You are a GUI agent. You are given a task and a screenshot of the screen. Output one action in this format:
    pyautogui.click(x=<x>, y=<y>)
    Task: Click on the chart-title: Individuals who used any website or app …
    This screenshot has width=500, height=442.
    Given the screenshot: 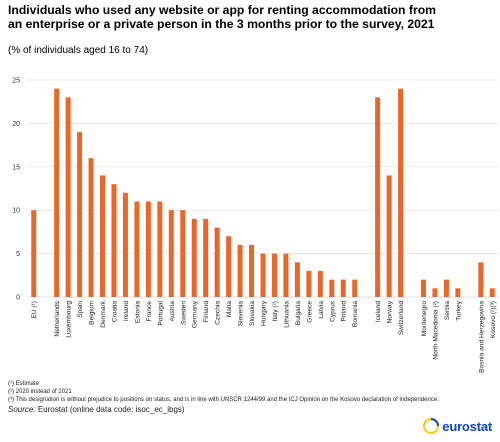 What is the action you would take?
    pyautogui.click(x=222, y=17)
    